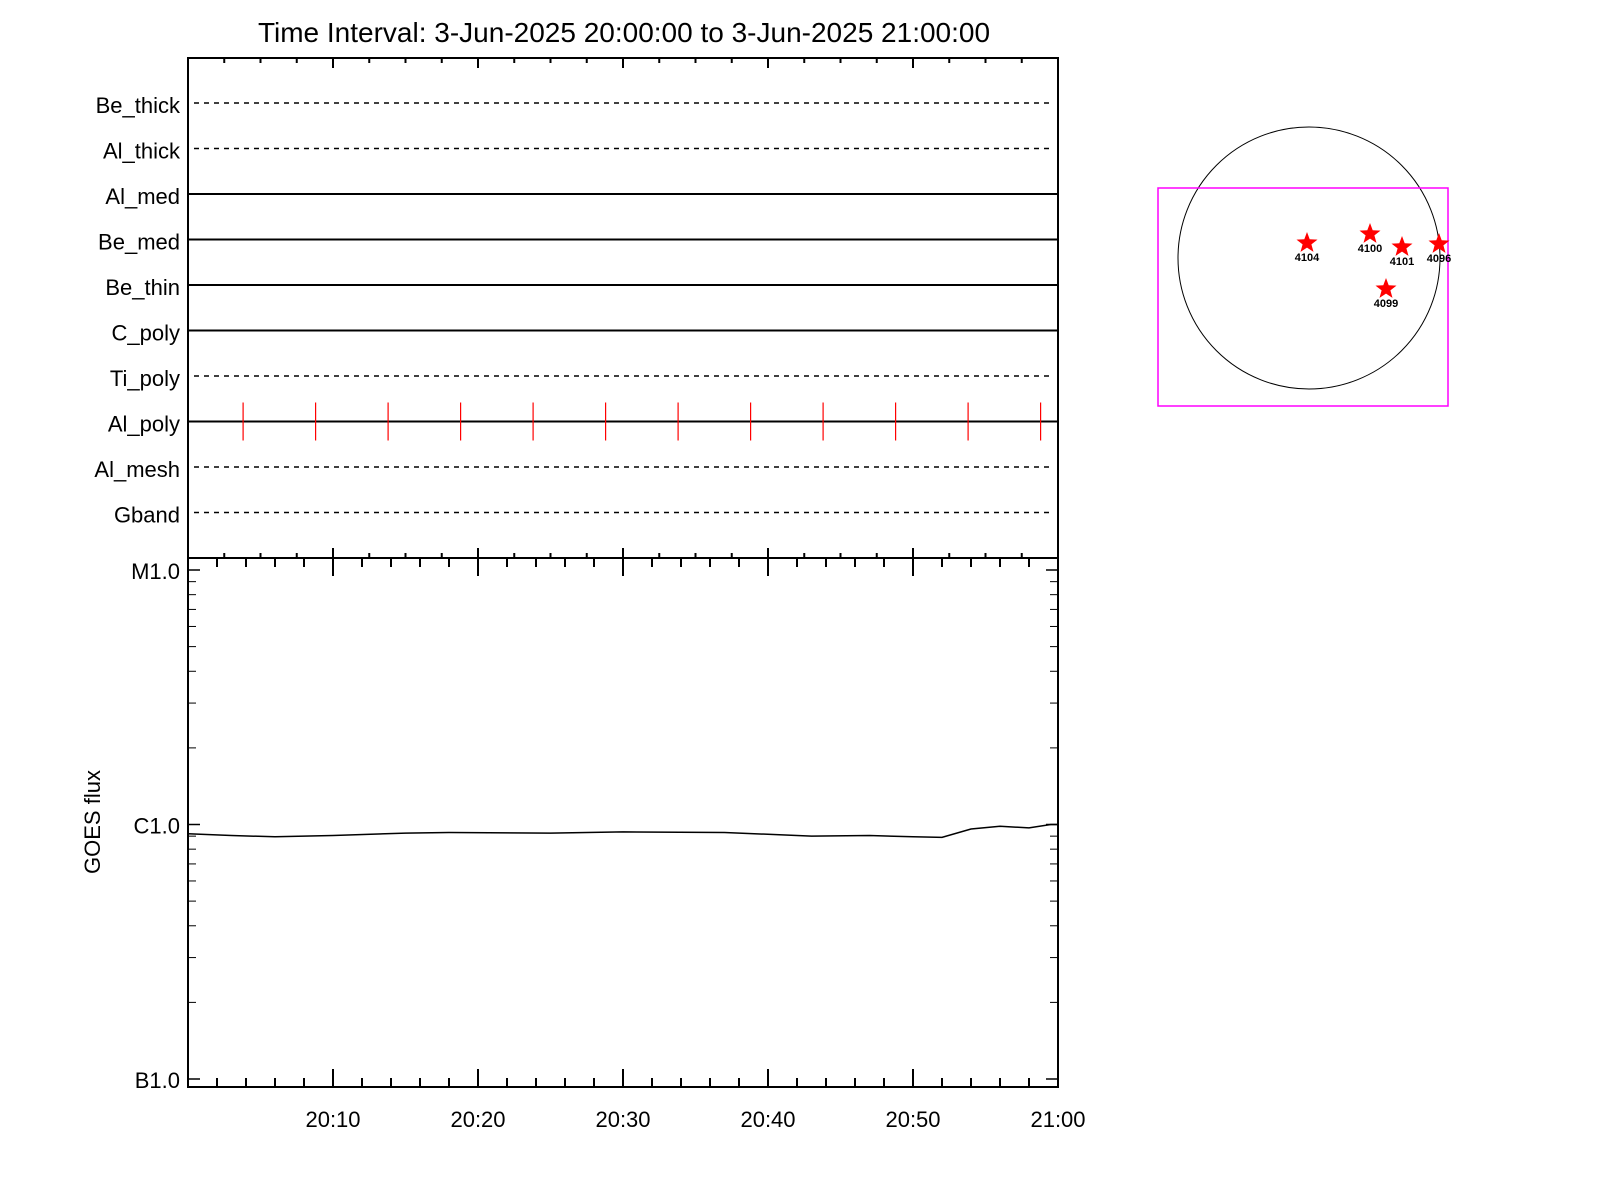  I want to click on row-label: Be_thin, so click(142, 287).